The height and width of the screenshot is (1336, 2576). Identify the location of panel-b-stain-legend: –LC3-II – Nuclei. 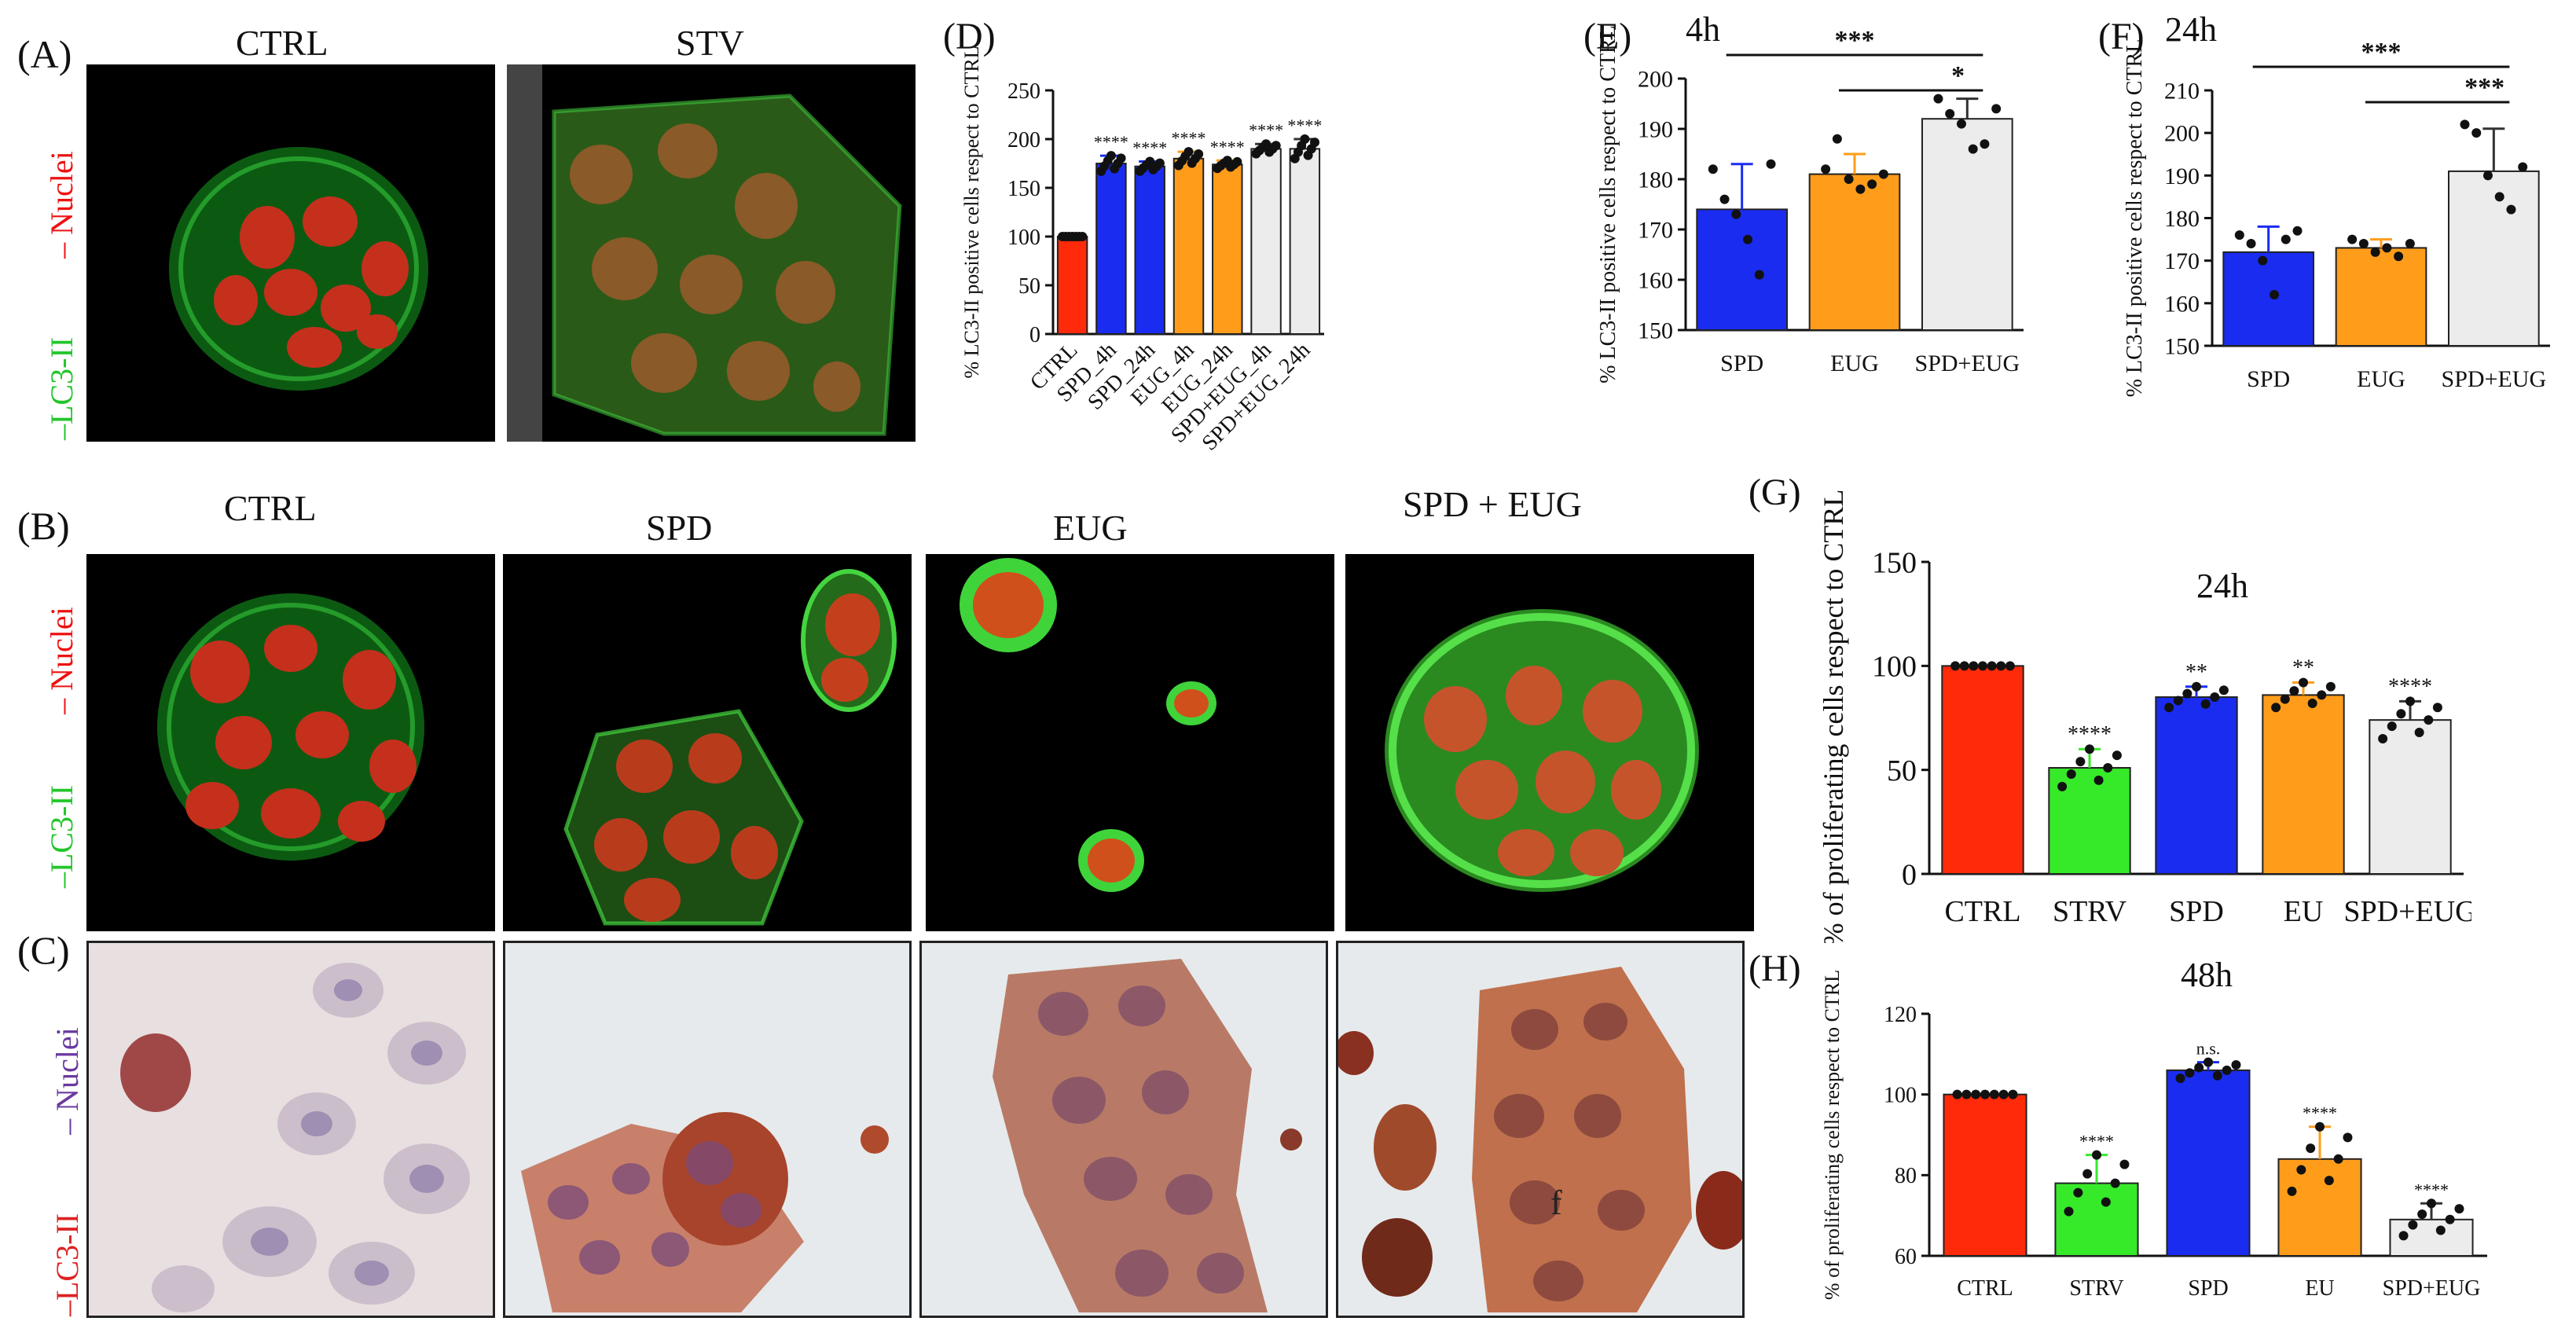
(61, 747).